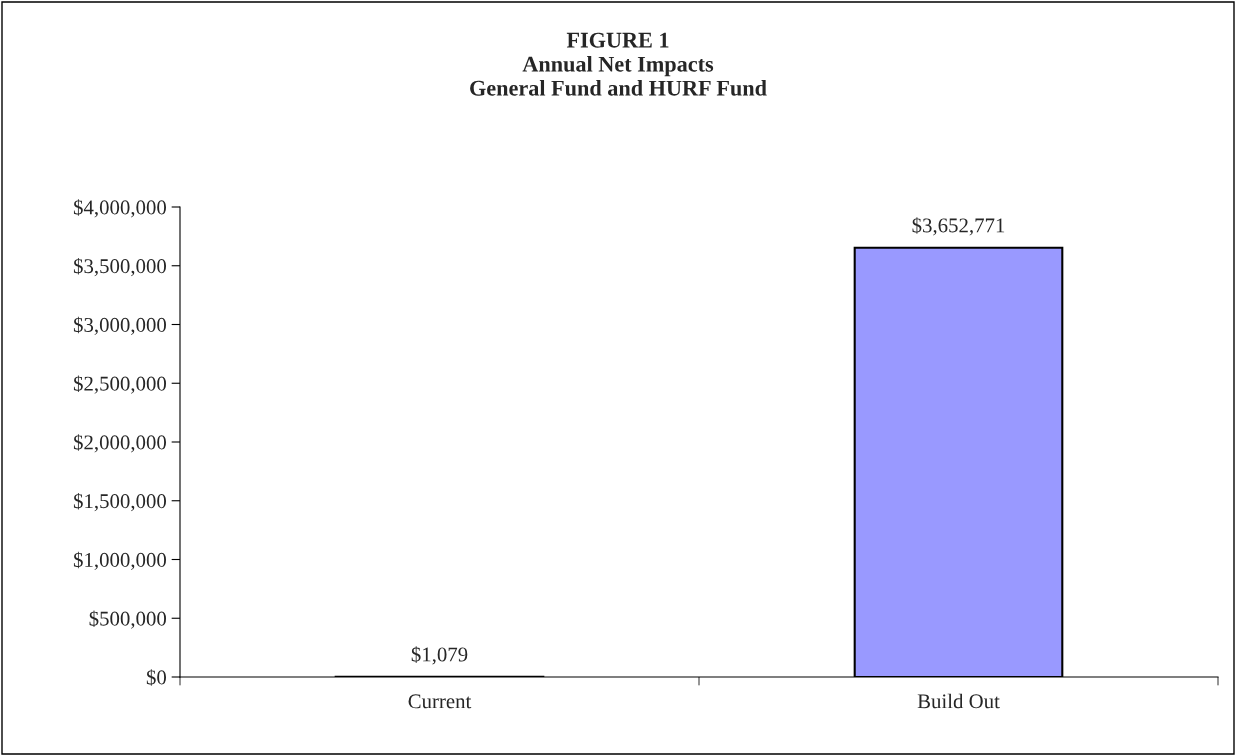 This screenshot has width=1236, height=756. I want to click on data-label: $1,079, so click(439, 655).